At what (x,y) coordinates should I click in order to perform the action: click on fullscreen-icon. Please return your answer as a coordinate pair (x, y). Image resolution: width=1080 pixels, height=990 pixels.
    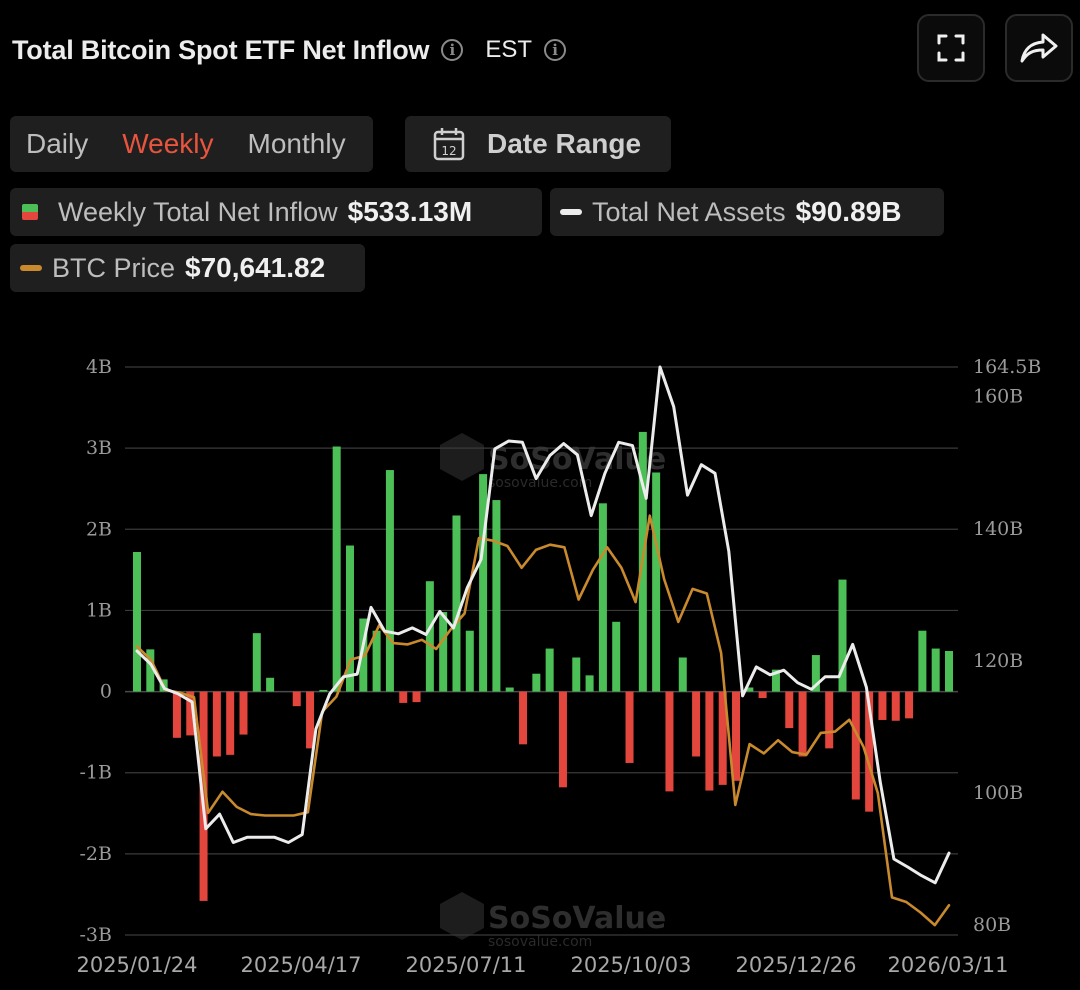
    Looking at the image, I should click on (951, 48).